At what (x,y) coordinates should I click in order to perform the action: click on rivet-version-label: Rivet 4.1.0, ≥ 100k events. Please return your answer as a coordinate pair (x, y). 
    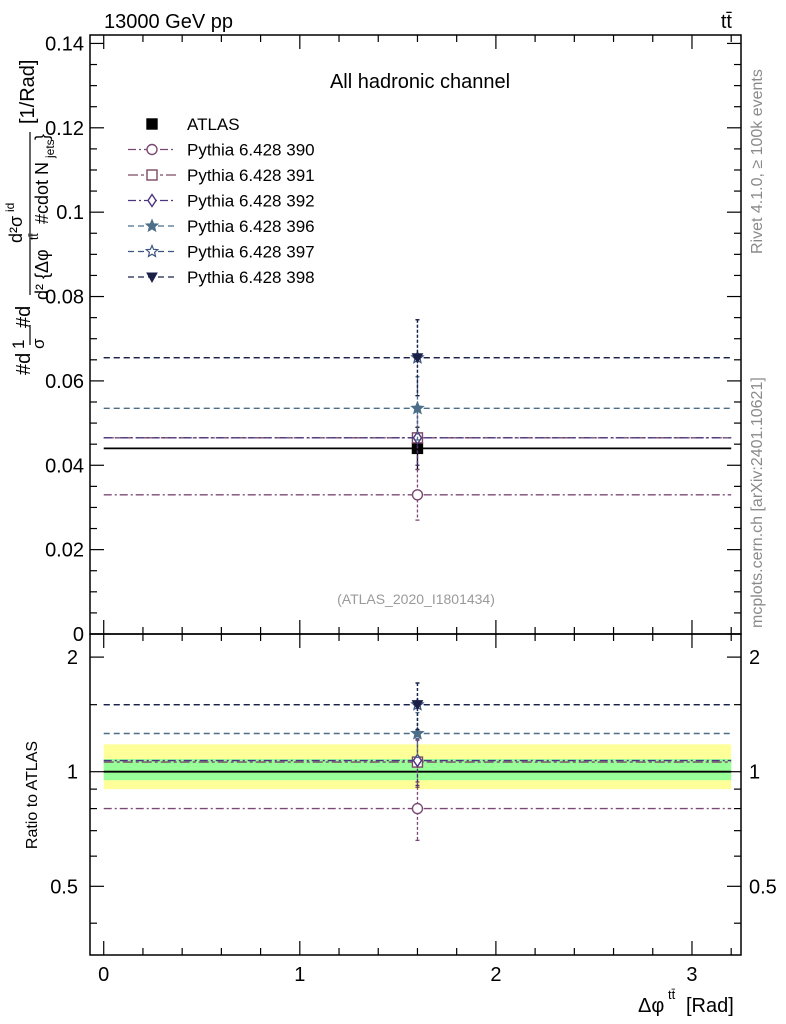
    Looking at the image, I should click on (757, 161).